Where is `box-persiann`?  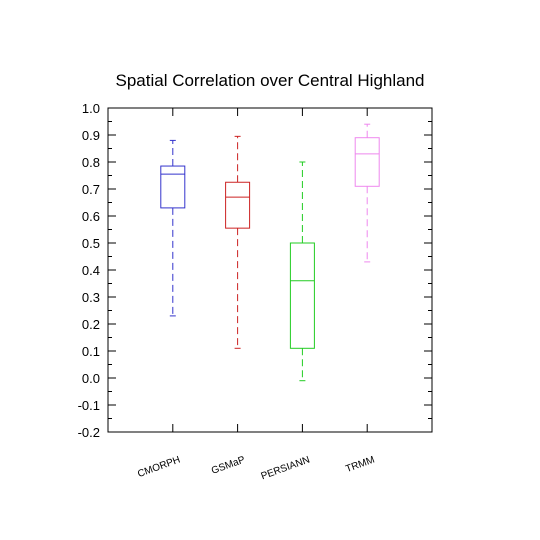 box-persiann is located at coordinates (302, 271).